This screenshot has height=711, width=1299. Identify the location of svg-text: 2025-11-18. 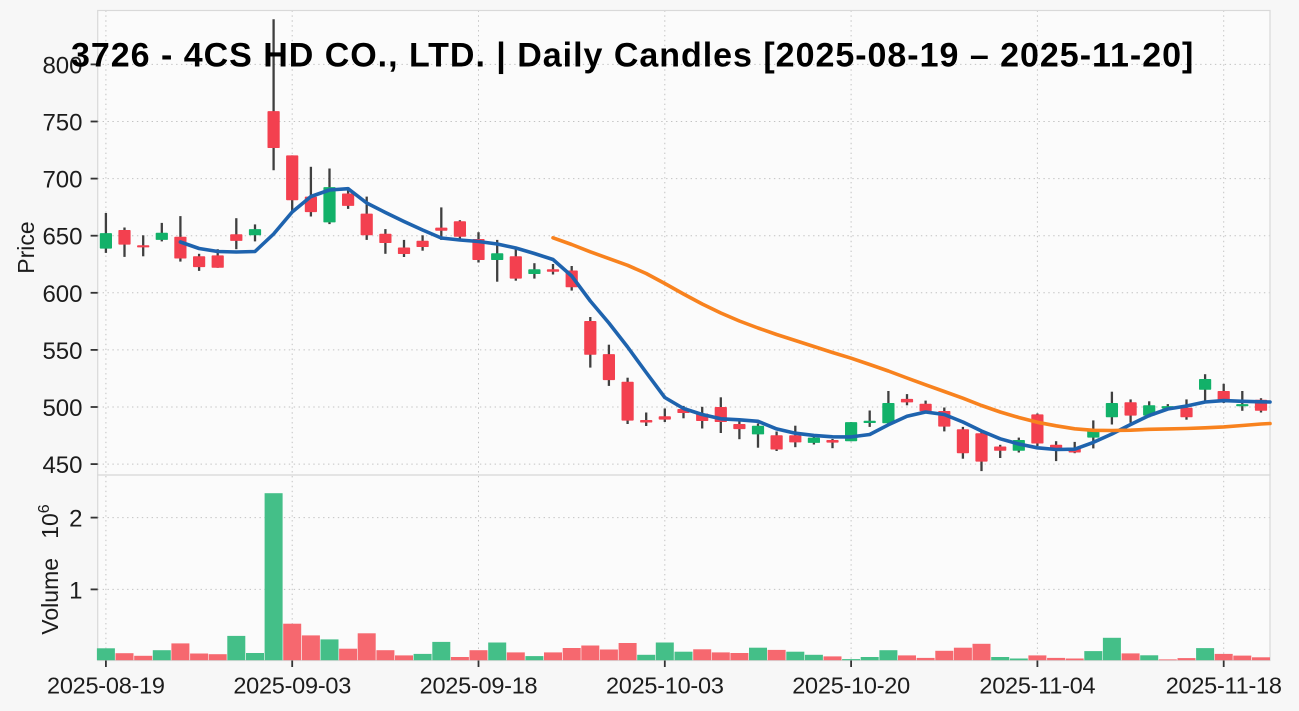
(1224, 686).